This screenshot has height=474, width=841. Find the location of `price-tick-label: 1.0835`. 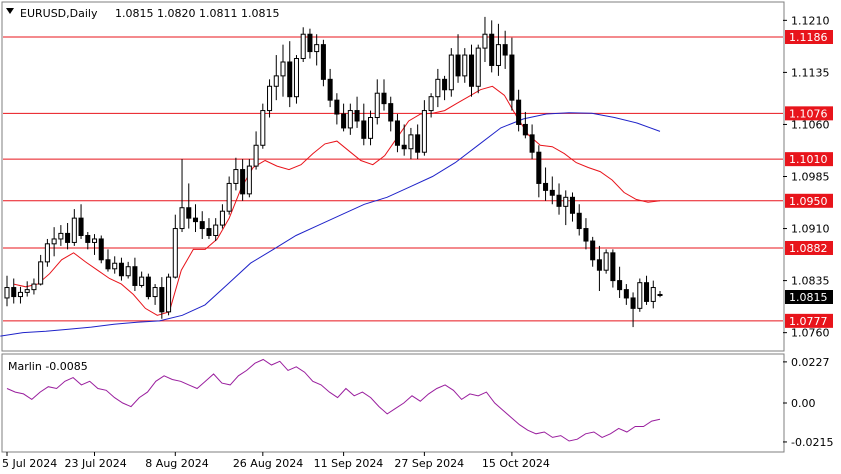

price-tick-label: 1.0835 is located at coordinates (810, 281).